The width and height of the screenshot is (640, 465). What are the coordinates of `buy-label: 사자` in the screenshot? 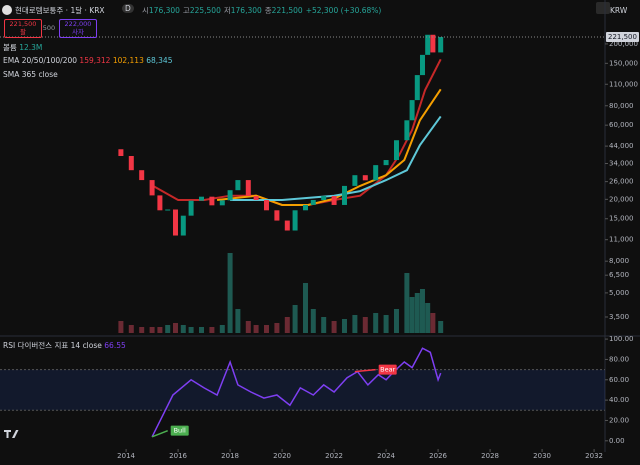 It's located at (78, 32).